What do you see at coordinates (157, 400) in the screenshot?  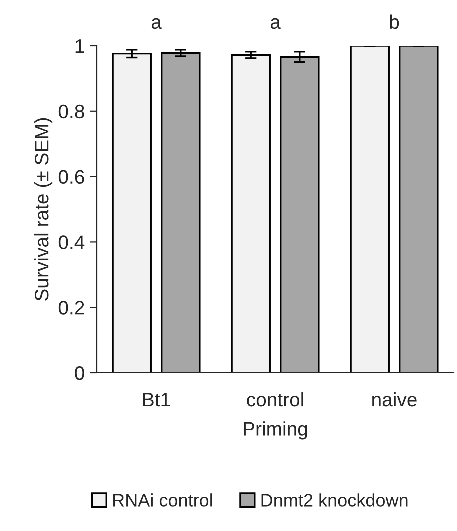 I see `x-tick-label: Bt1` at bounding box center [157, 400].